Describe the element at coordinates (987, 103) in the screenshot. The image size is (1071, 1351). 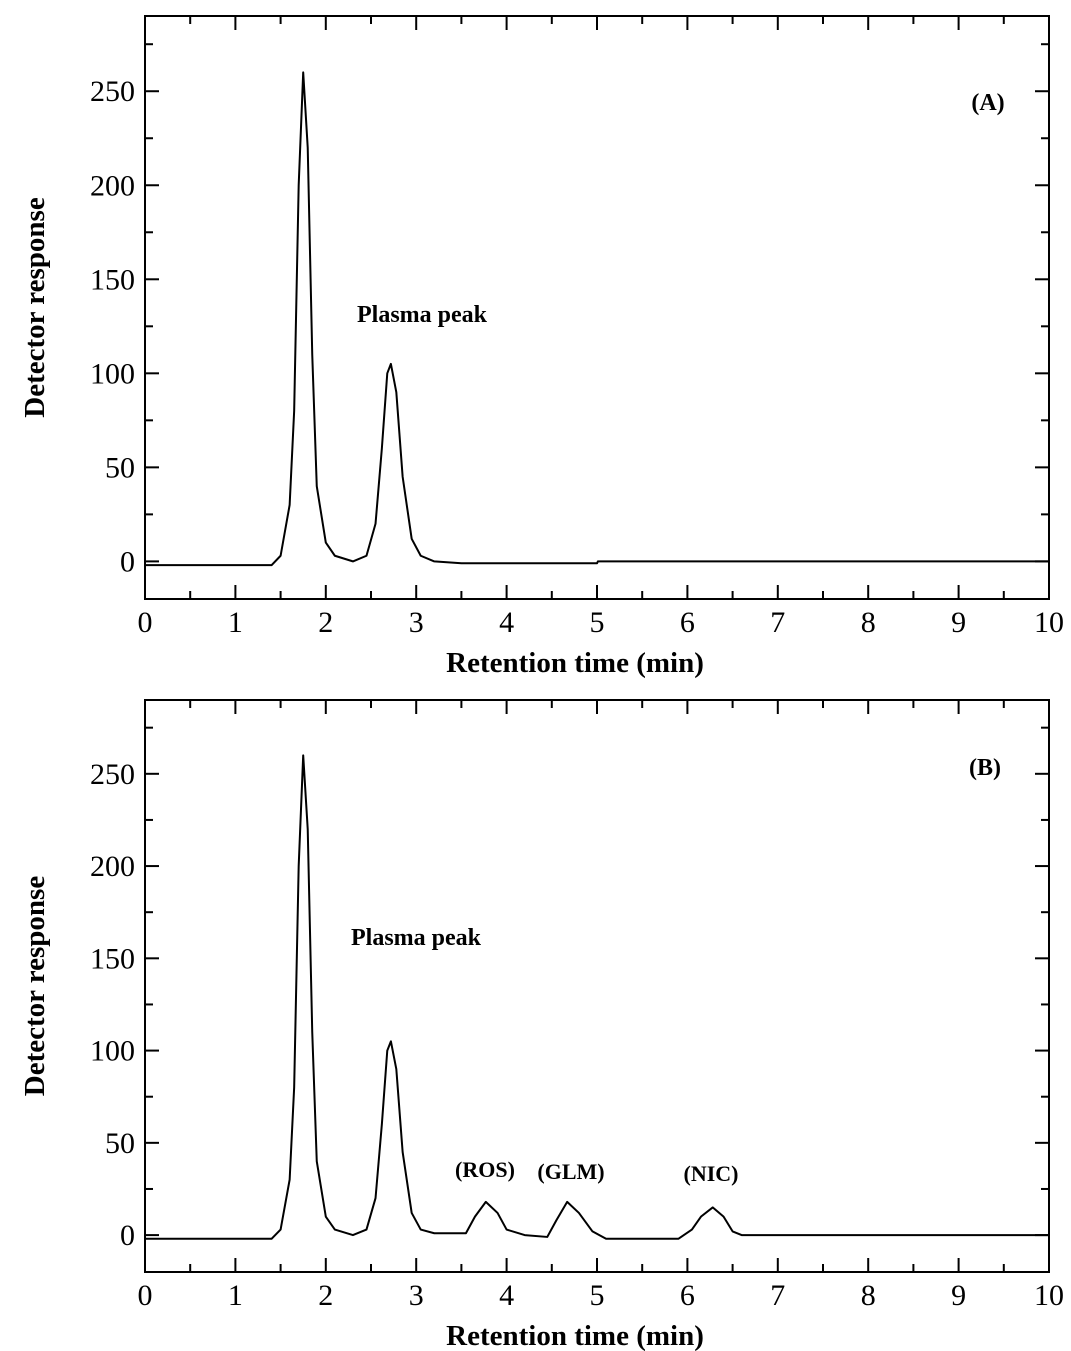
I see `panel-label: (A)` at that location.